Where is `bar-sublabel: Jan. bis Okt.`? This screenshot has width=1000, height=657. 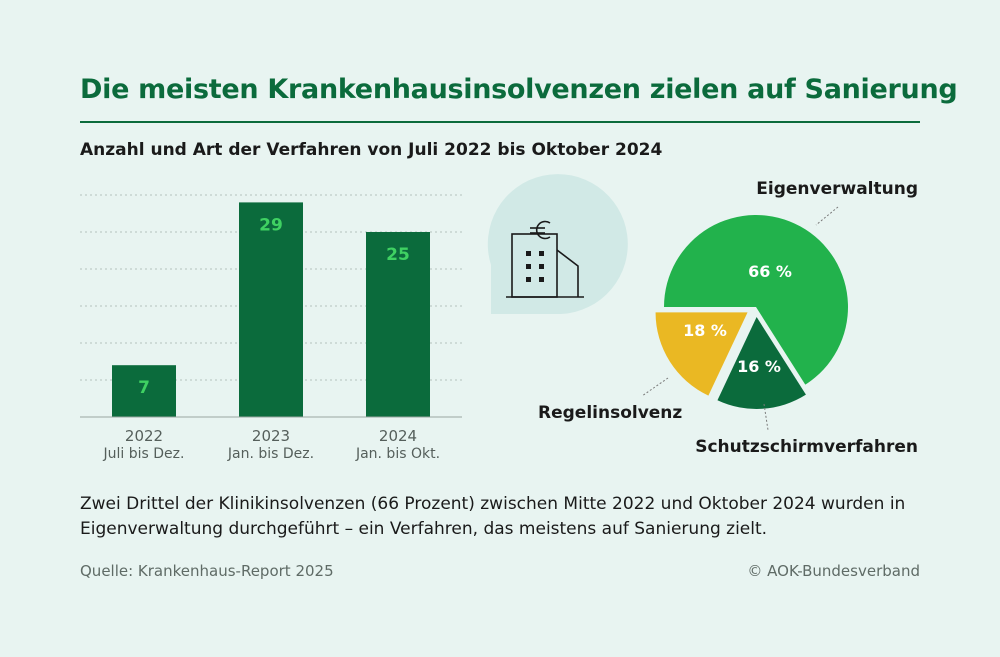
bar-sublabel: Jan. bis Okt. is located at coordinates (397, 454).